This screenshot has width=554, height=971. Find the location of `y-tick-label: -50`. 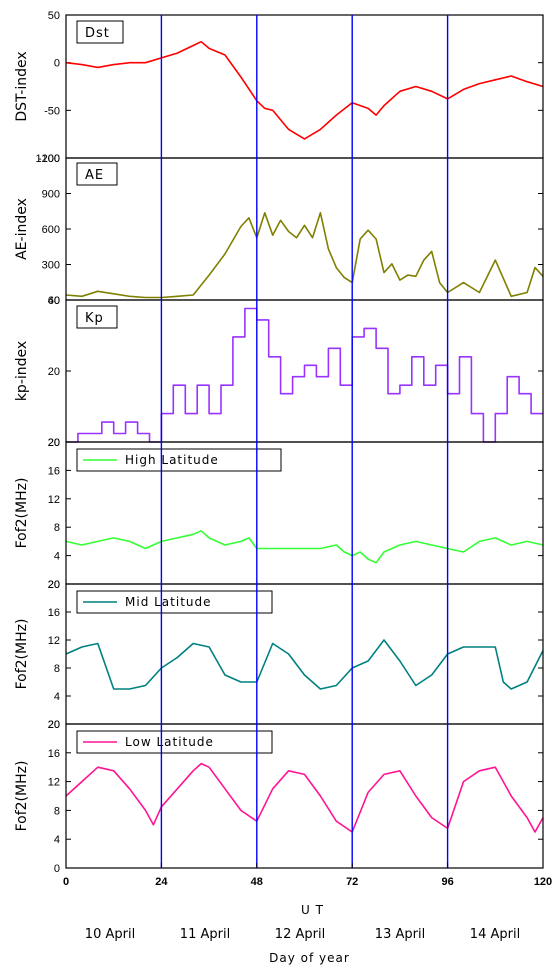

y-tick-label: -50 is located at coordinates (52, 111).